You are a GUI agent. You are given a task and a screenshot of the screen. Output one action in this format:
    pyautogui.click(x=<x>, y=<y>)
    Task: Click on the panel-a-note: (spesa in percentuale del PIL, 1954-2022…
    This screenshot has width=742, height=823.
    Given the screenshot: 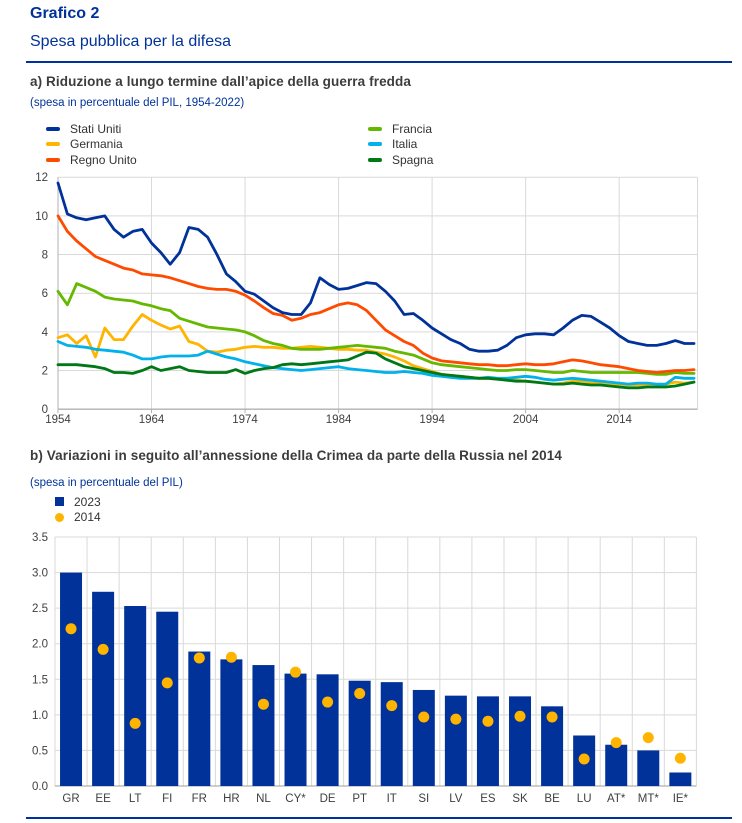 What is the action you would take?
    pyautogui.click(x=137, y=103)
    